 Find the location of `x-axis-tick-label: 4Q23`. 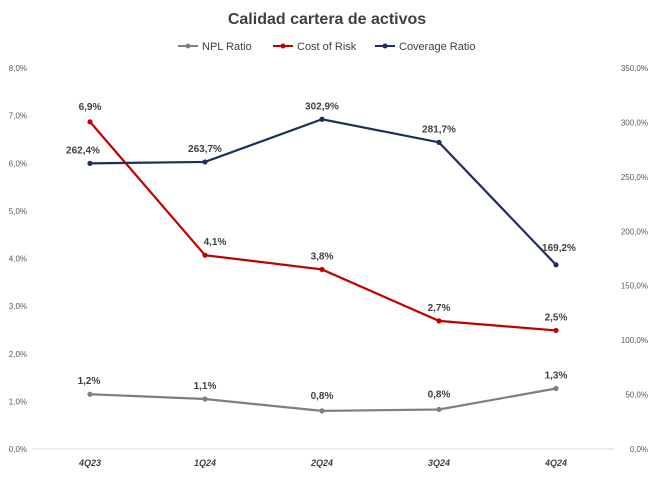

x-axis-tick-label: 4Q23 is located at coordinates (89, 463).